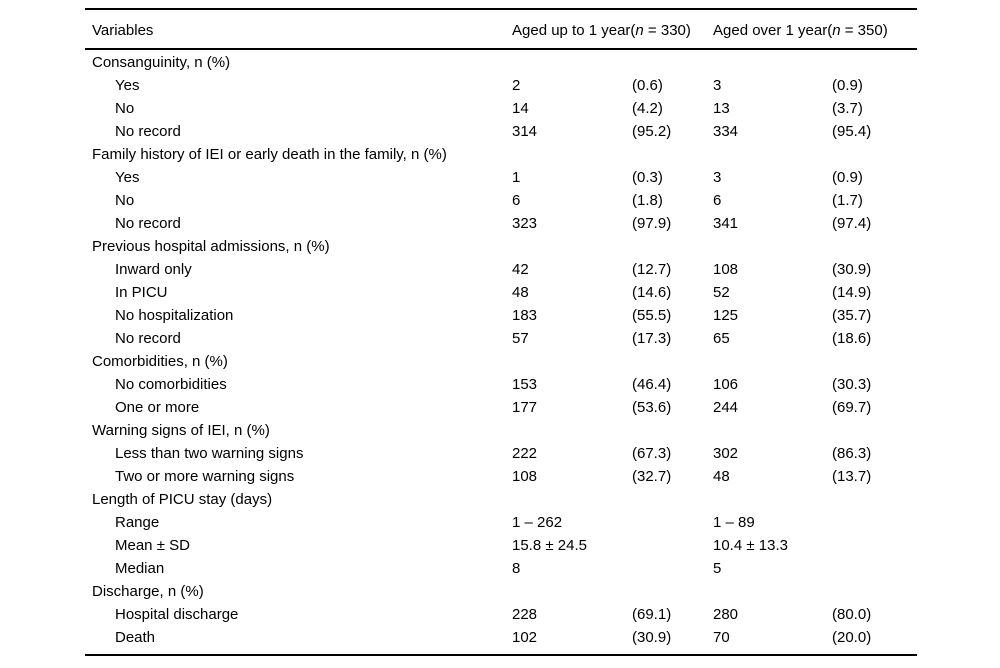 Image resolution: width=1000 pixels, height=668 pixels. I want to click on table-row: Death 102 (30.9) 70 (20.0), so click(501, 637).